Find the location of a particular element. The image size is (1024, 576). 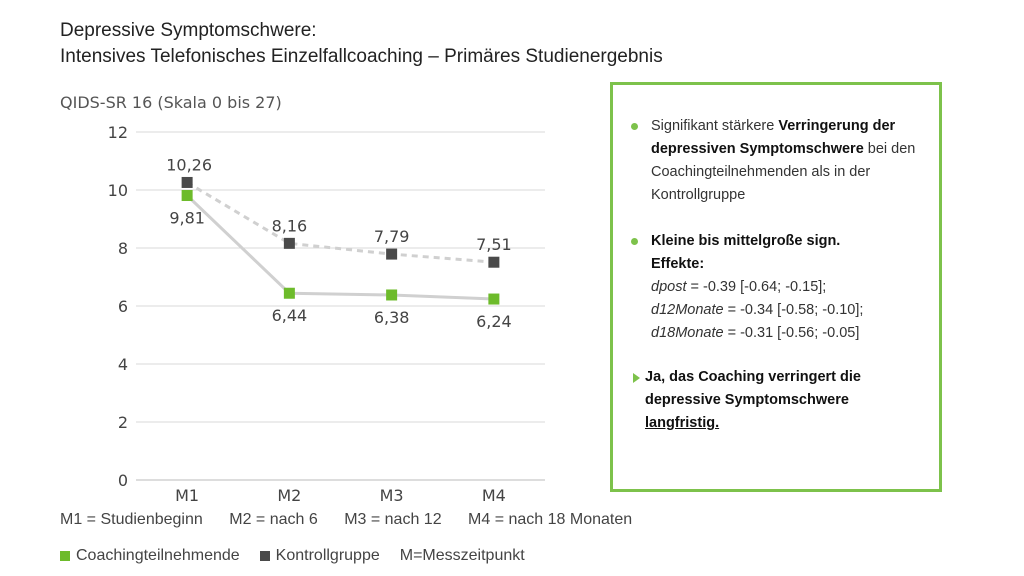

data-label-control: 7,79 is located at coordinates (392, 236).